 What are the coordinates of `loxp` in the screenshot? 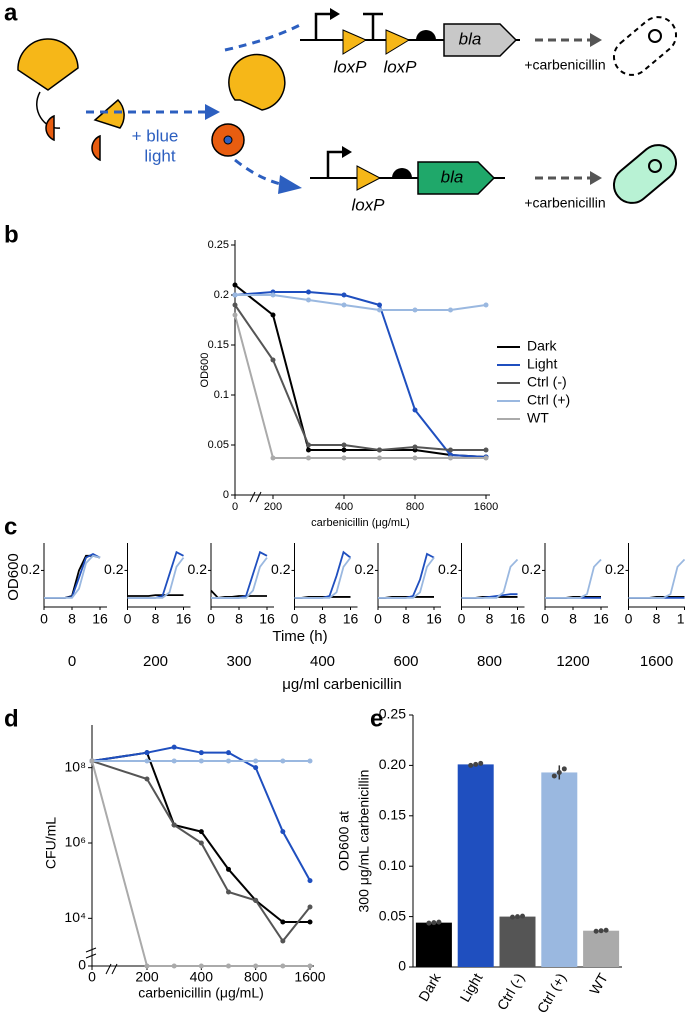 It's located at (355, 42).